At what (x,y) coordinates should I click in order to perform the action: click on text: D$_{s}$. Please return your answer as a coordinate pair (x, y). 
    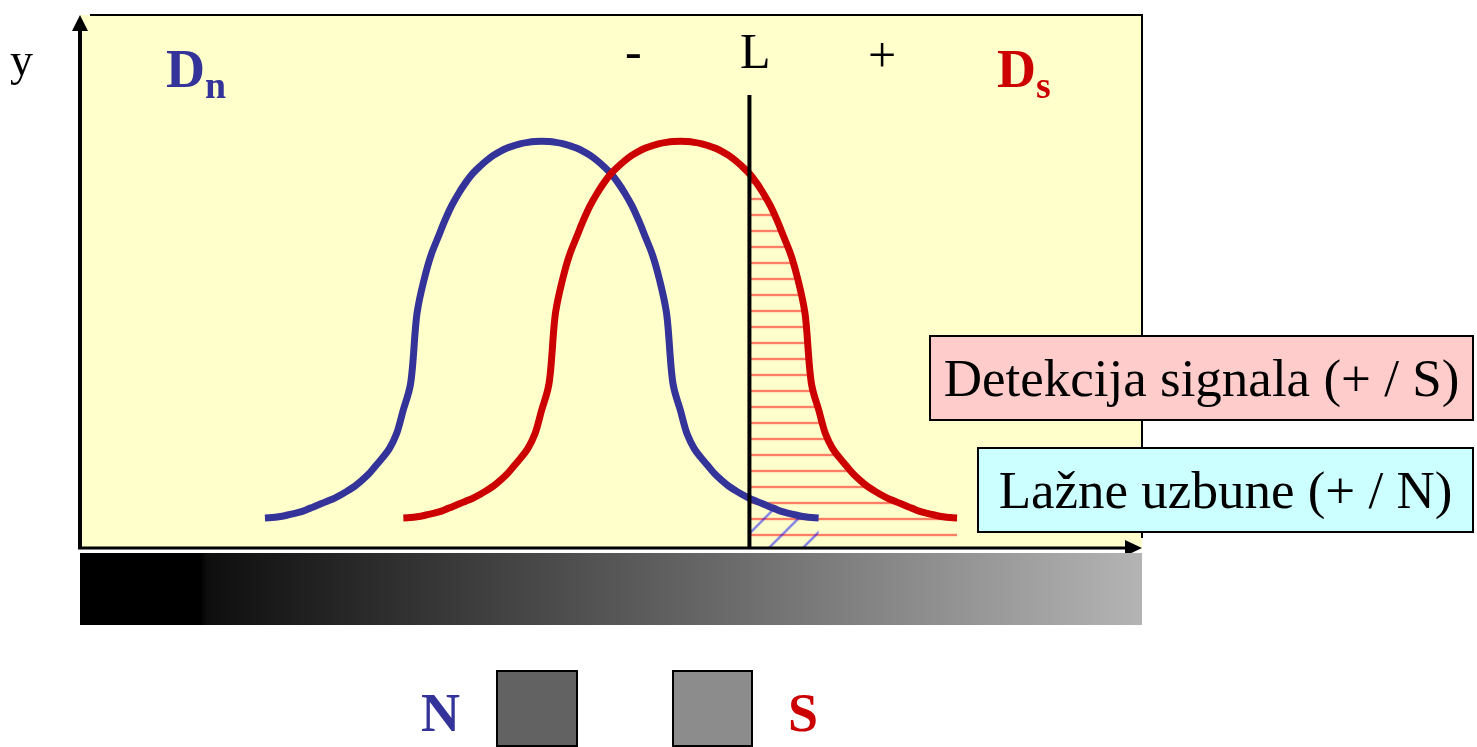
    Looking at the image, I should click on (1024, 73).